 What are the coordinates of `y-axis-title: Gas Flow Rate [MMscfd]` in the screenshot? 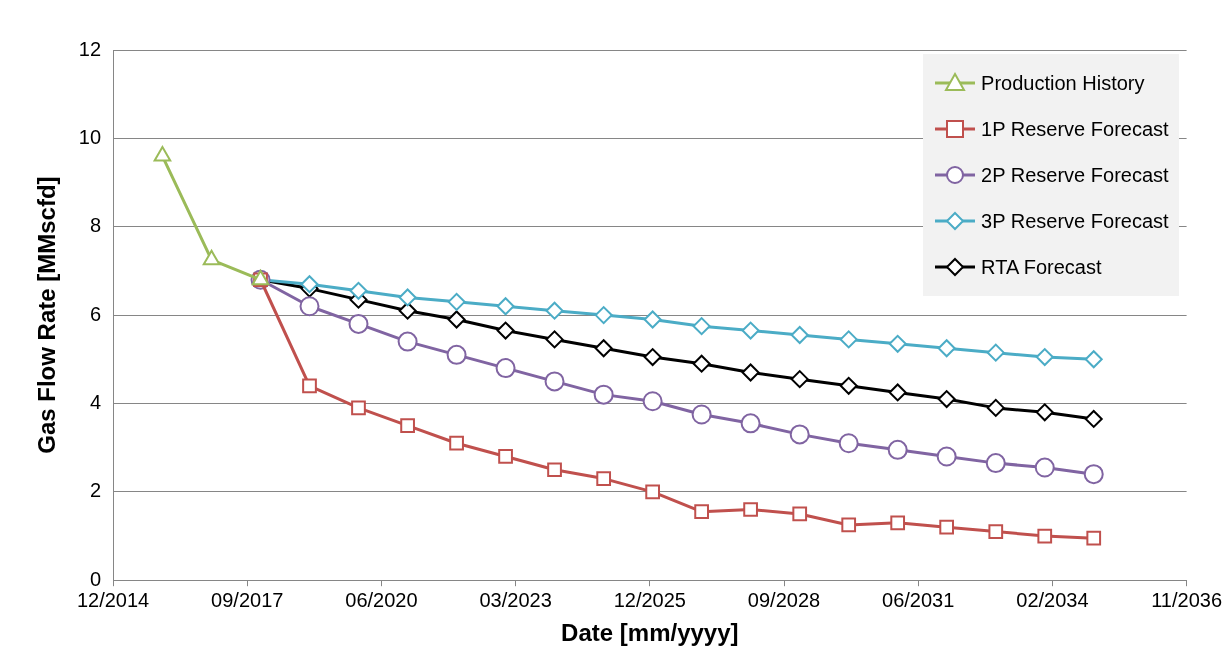 It's located at (47, 315).